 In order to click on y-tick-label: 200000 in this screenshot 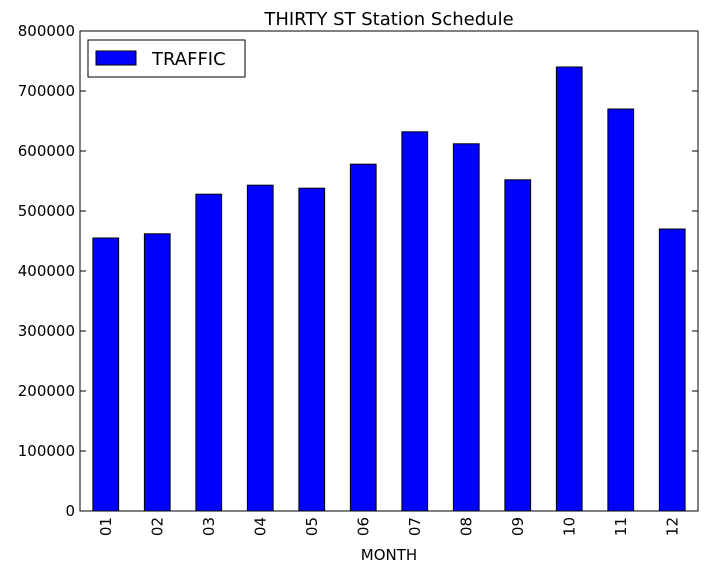, I will do `click(46, 391)`.